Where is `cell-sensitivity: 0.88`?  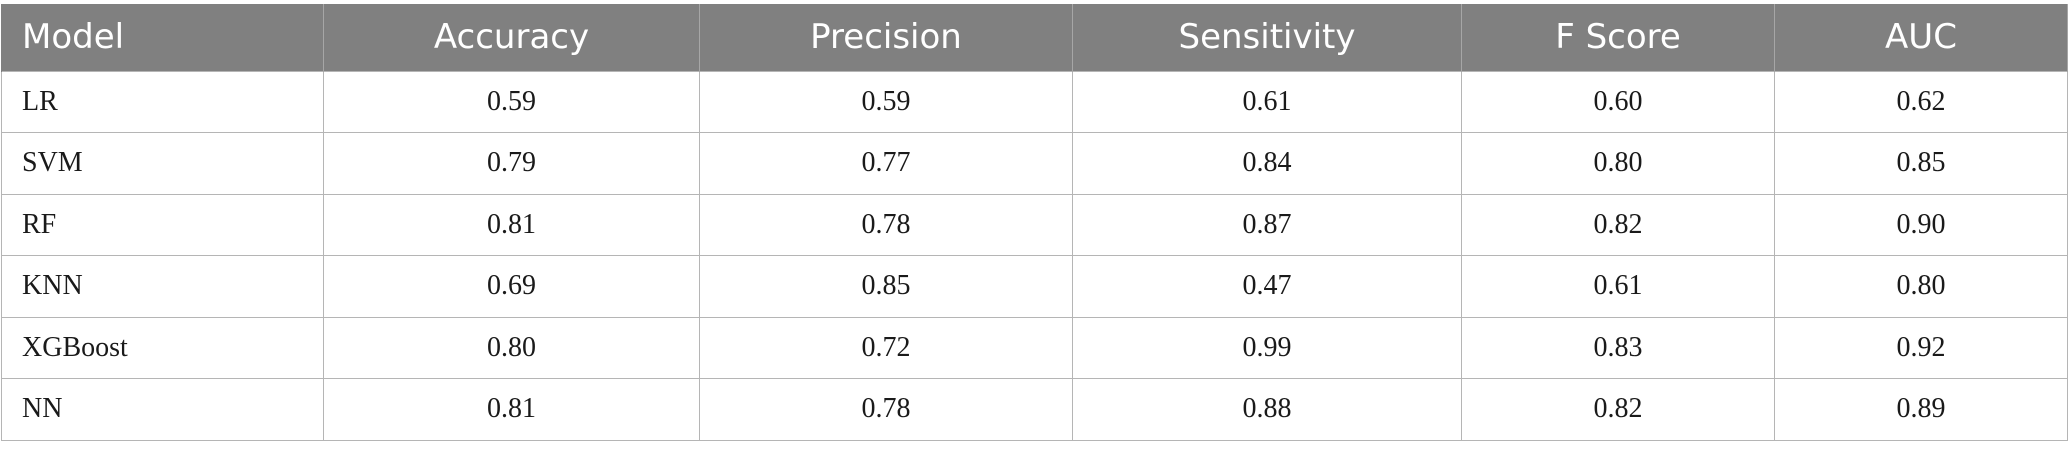 cell-sensitivity: 0.88 is located at coordinates (1267, 409).